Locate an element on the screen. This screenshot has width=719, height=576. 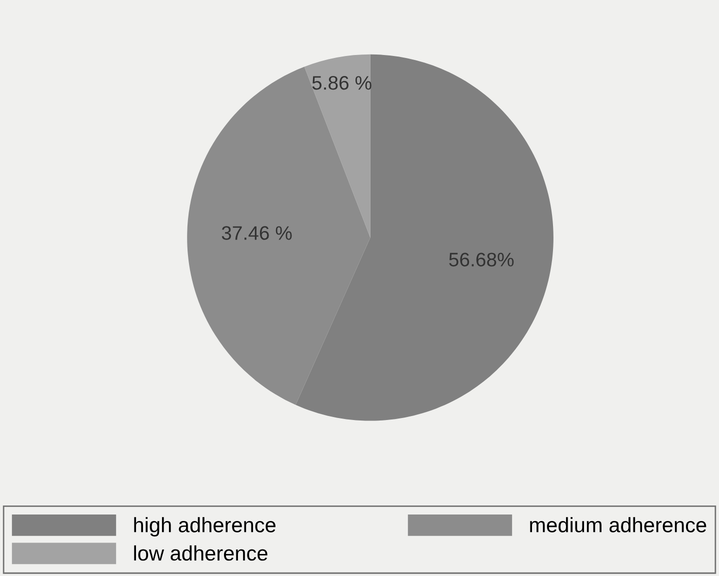
data-label: 56.68% is located at coordinates (481, 259).